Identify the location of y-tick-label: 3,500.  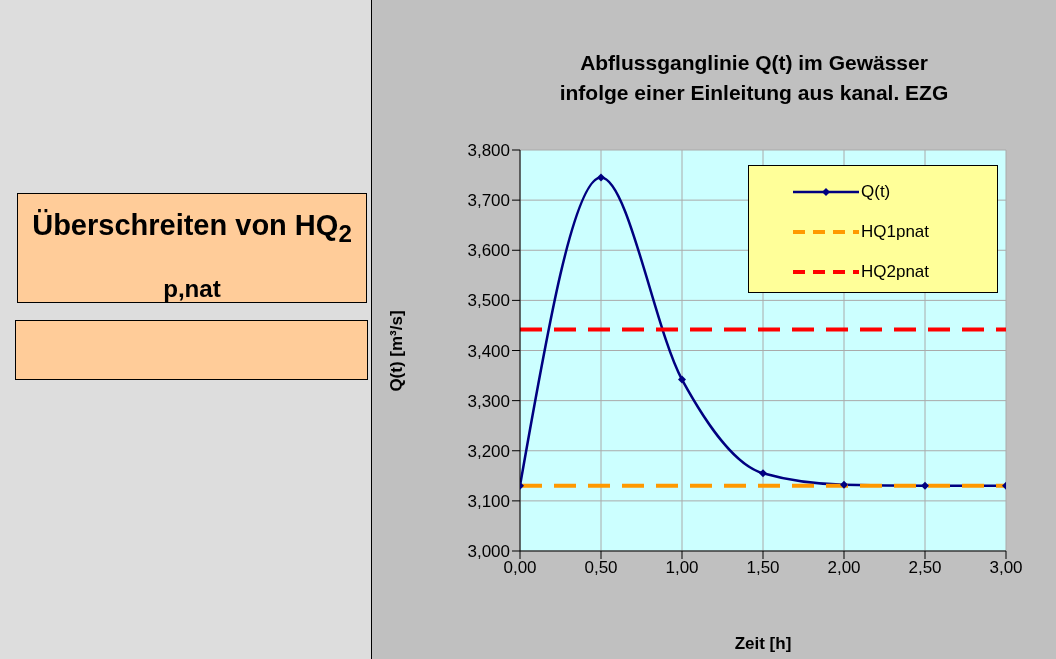
(488, 301).